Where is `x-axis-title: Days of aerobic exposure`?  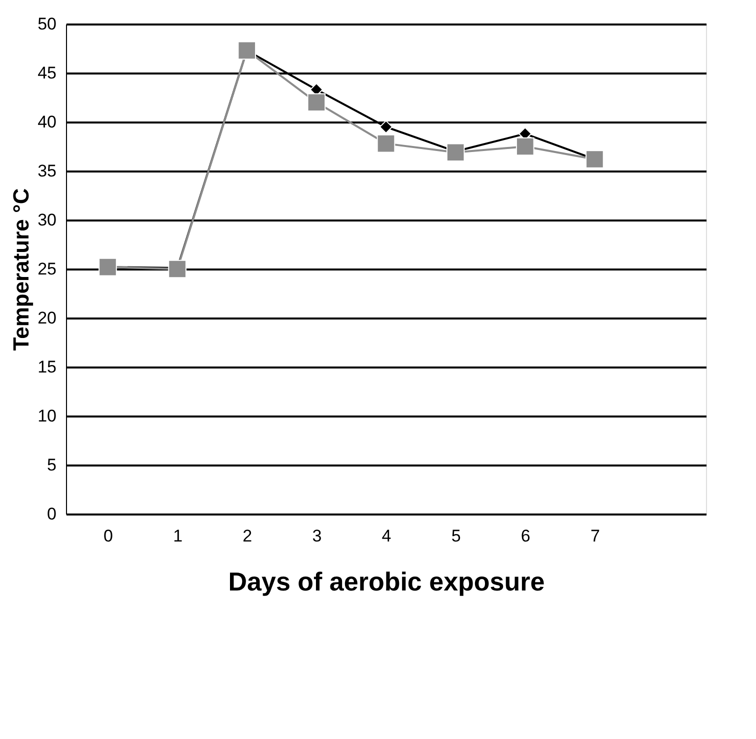
x-axis-title: Days of aerobic exposure is located at coordinates (386, 581).